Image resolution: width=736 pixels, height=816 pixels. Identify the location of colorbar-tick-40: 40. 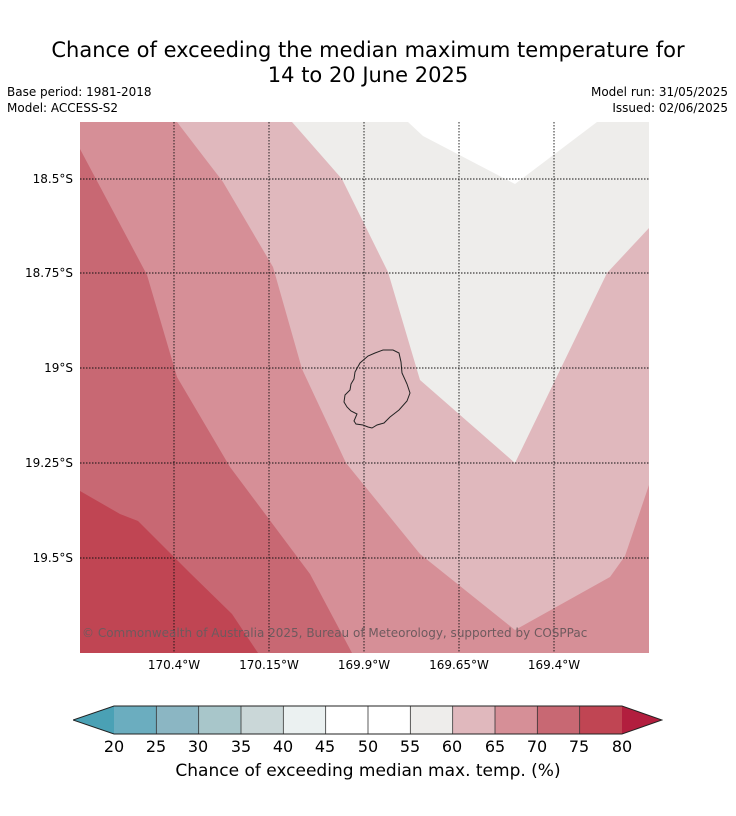
(283, 746).